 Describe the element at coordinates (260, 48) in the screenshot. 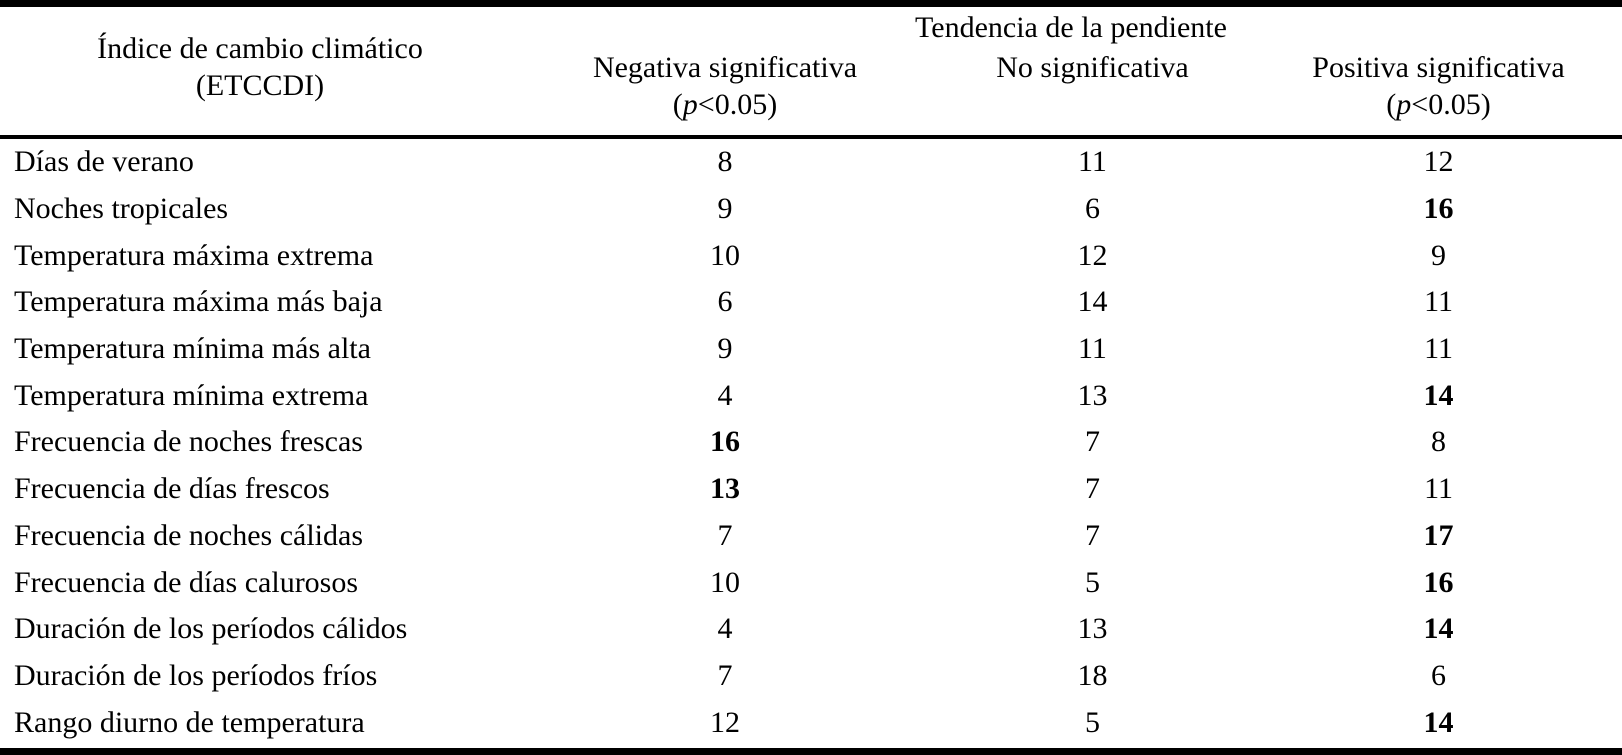

I see `col-header-index-line1: Índice de cambio climático` at that location.